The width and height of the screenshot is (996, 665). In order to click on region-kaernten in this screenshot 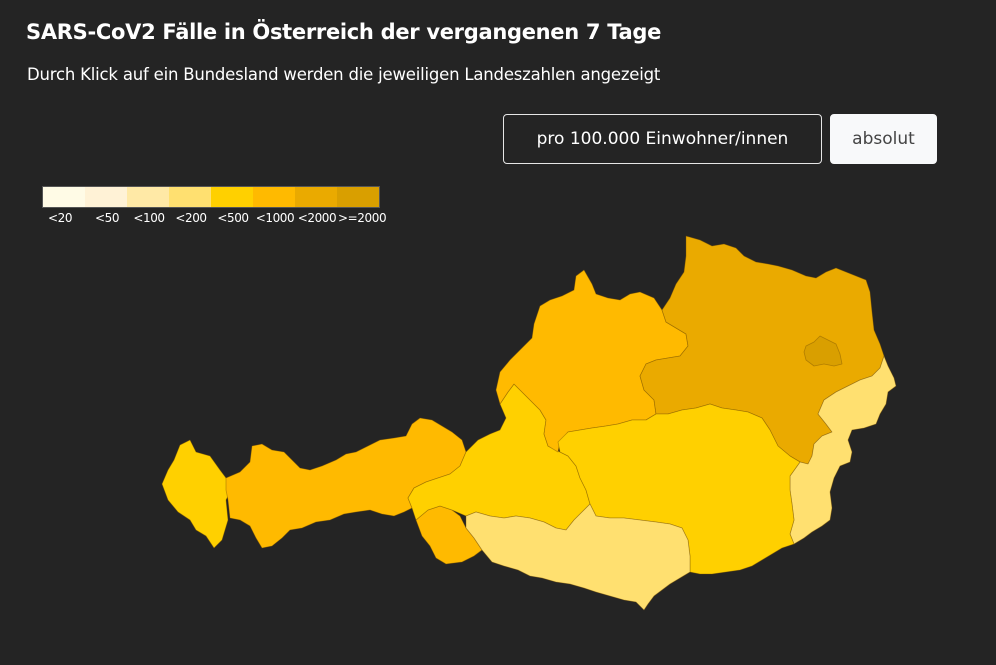, I will do `click(578, 557)`.